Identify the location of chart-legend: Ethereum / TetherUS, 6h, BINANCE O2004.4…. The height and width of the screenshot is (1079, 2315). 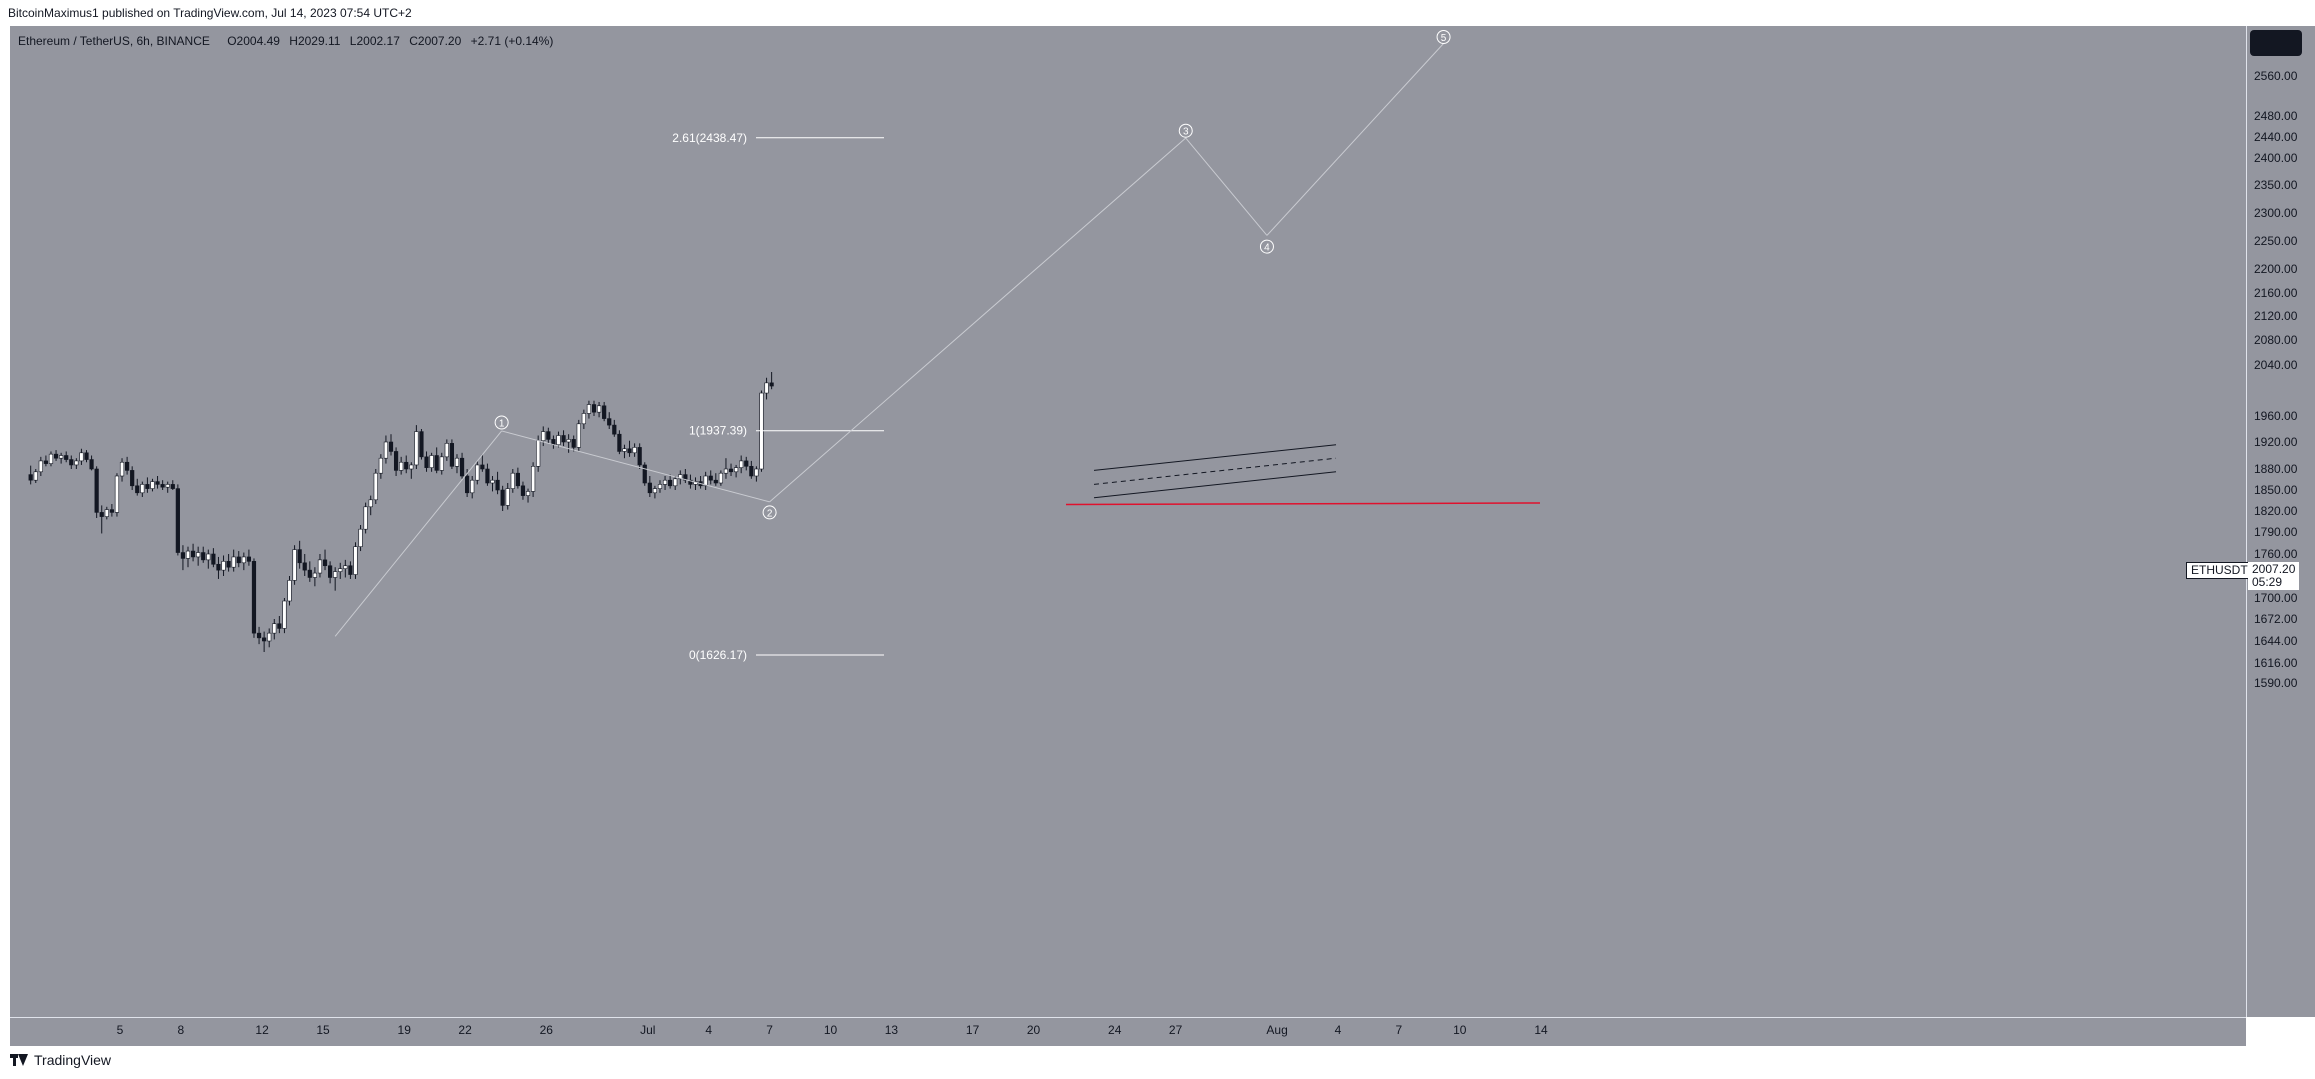
(285, 41).